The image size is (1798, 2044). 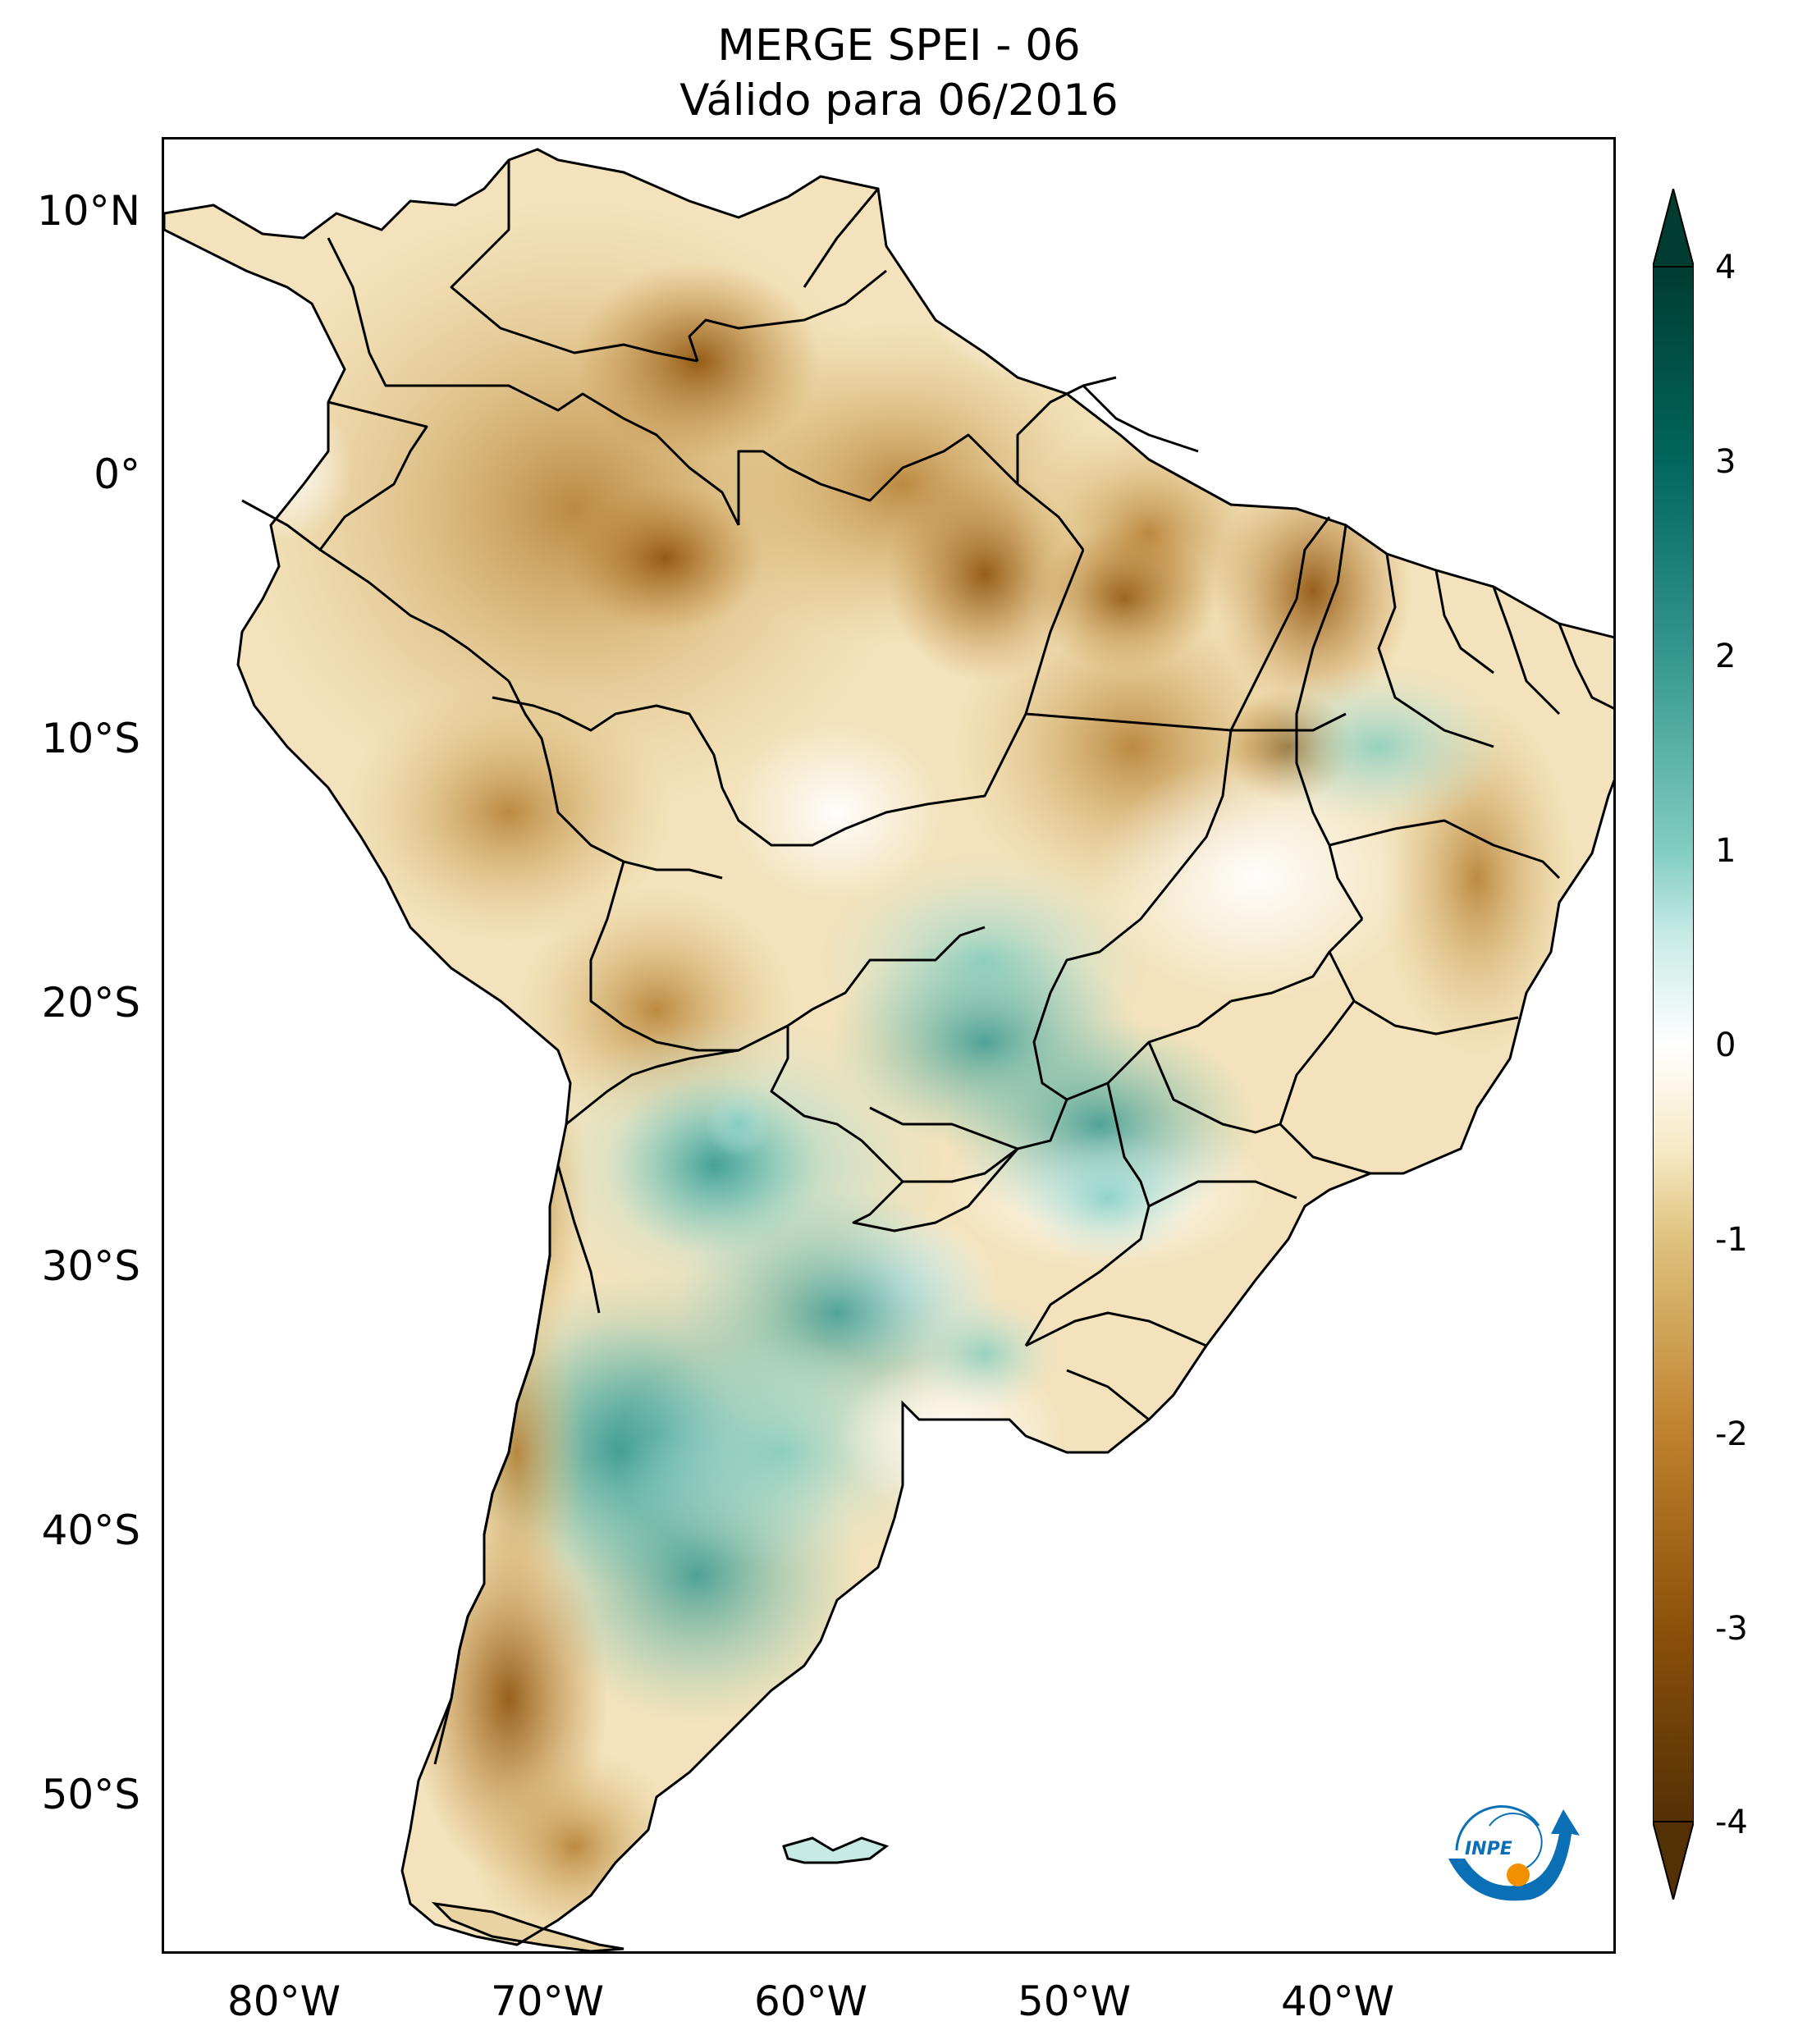 I want to click on lat-label-0: 0°, so click(x=117, y=474).